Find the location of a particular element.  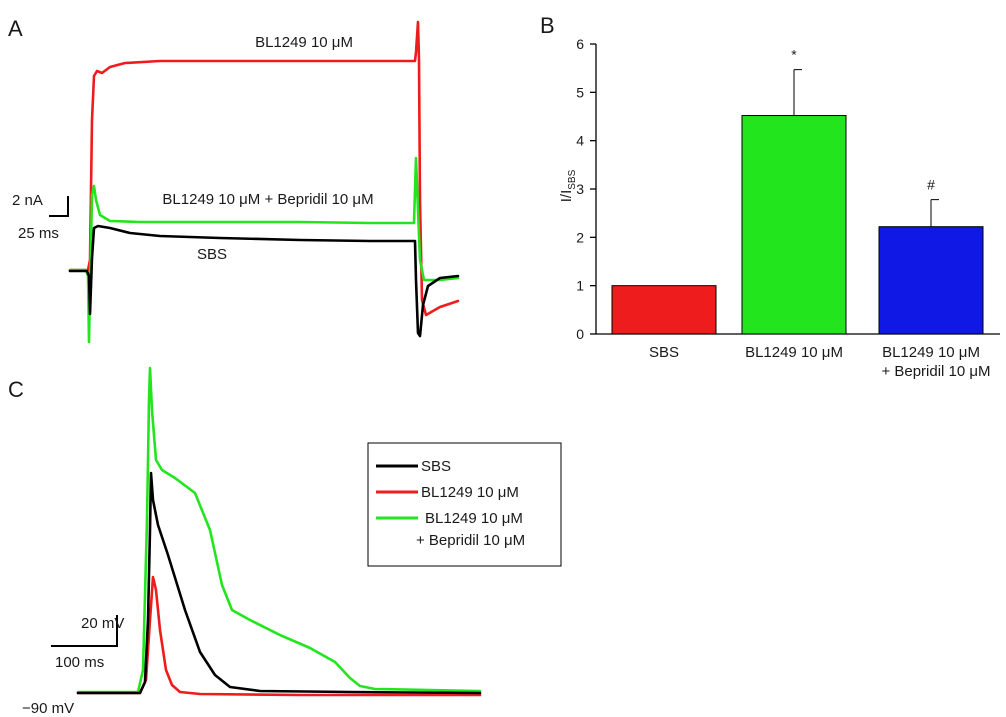

legend-label-combo-2: + Bepridil 10 μM is located at coordinates (470, 540).